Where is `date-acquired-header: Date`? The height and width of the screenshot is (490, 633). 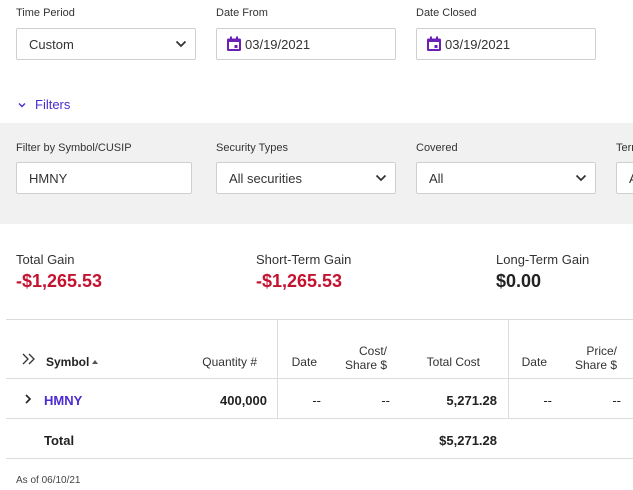
date-acquired-header: Date is located at coordinates (304, 362).